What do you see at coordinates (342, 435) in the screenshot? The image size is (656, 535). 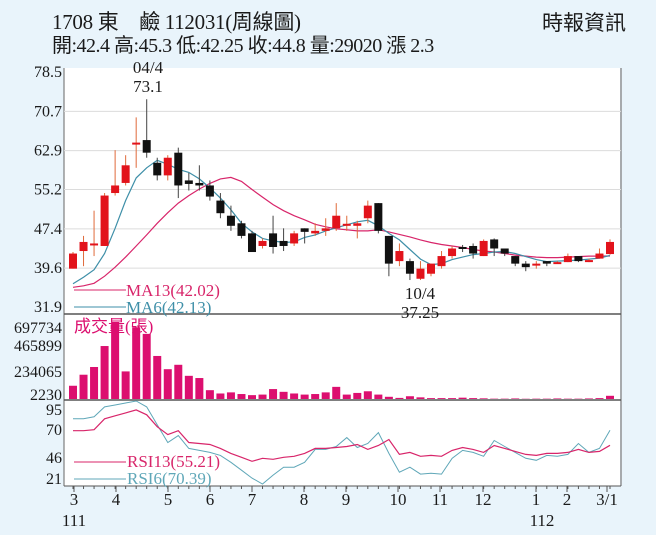 I see `rsi13-line` at bounding box center [342, 435].